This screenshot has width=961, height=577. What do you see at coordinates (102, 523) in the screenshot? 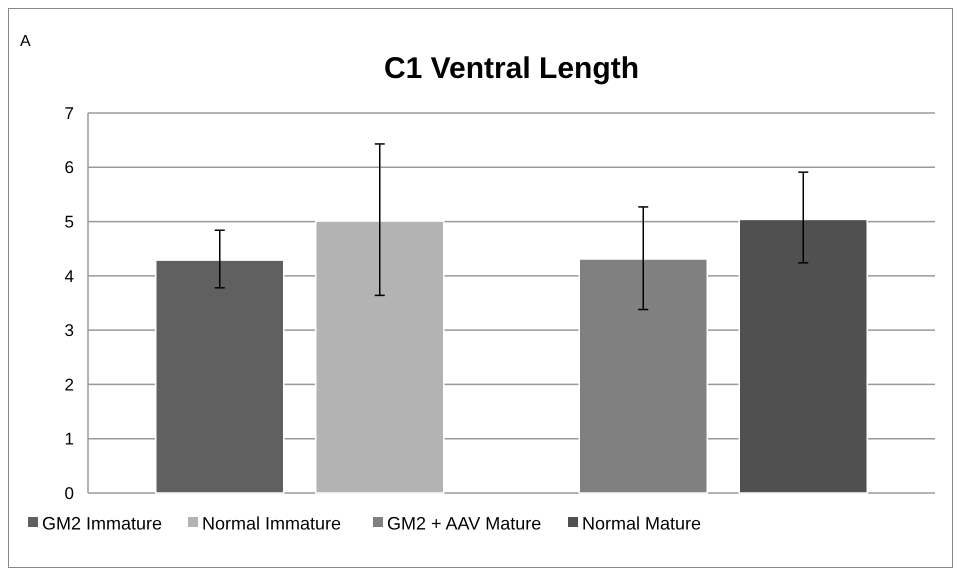
I see `legend-label: GM2 Immature` at bounding box center [102, 523].